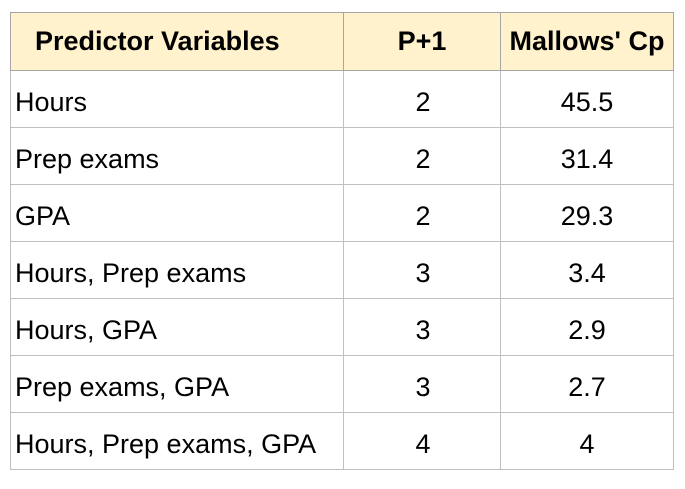 This screenshot has width=685, height=489. Describe the element at coordinates (587, 213) in the screenshot. I see `cell-mallows-cp: 29.3` at that location.